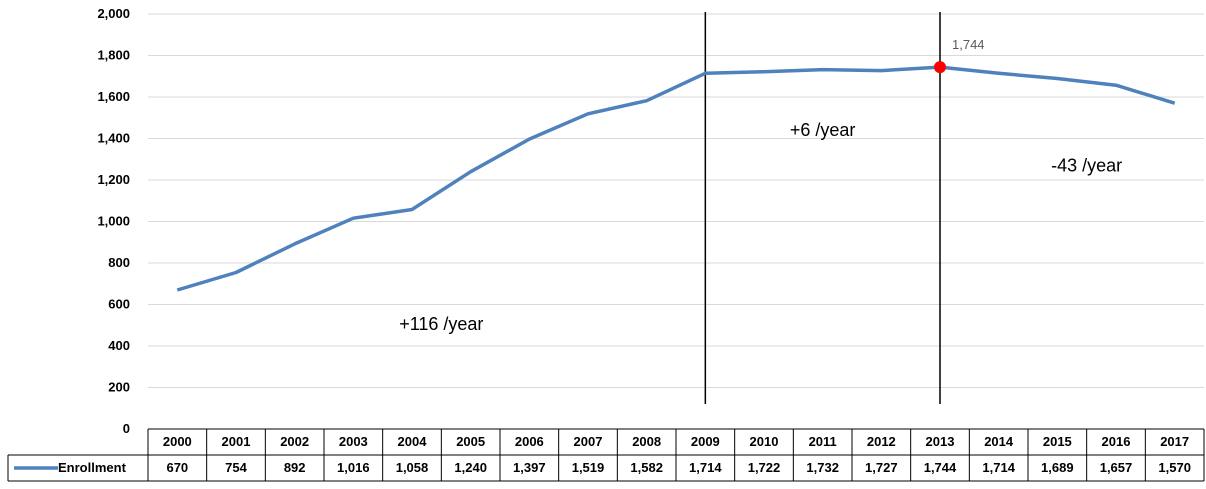 The height and width of the screenshot is (489, 1206). Describe the element at coordinates (1116, 441) in the screenshot. I see `table-year-cell: 2016` at that location.